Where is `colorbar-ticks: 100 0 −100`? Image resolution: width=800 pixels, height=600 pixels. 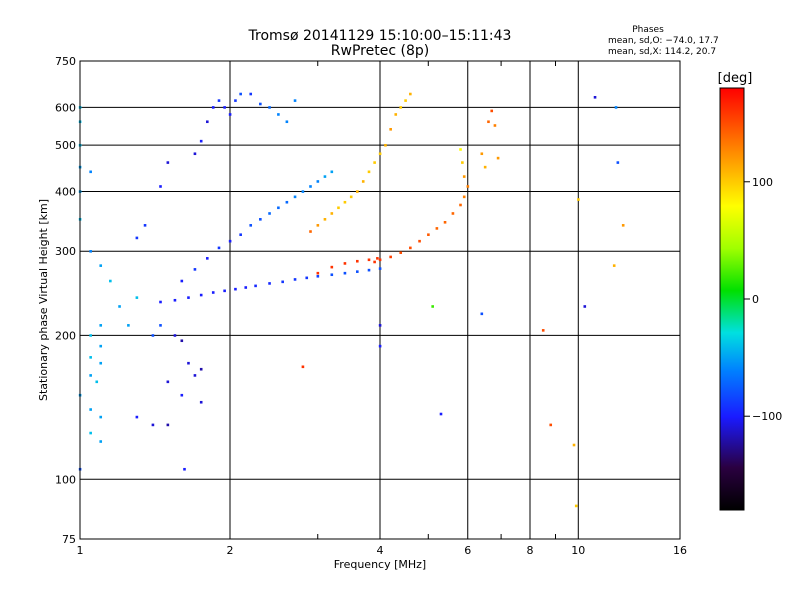
colorbar-ticks: 100 0 −100 is located at coordinates (763, 299).